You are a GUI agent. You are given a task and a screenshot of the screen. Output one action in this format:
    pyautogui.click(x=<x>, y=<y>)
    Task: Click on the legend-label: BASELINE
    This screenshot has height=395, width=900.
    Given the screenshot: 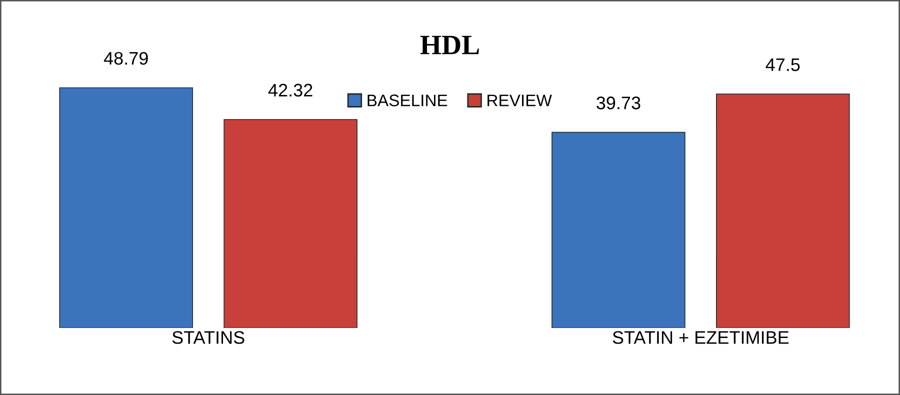 What is the action you would take?
    pyautogui.click(x=408, y=100)
    